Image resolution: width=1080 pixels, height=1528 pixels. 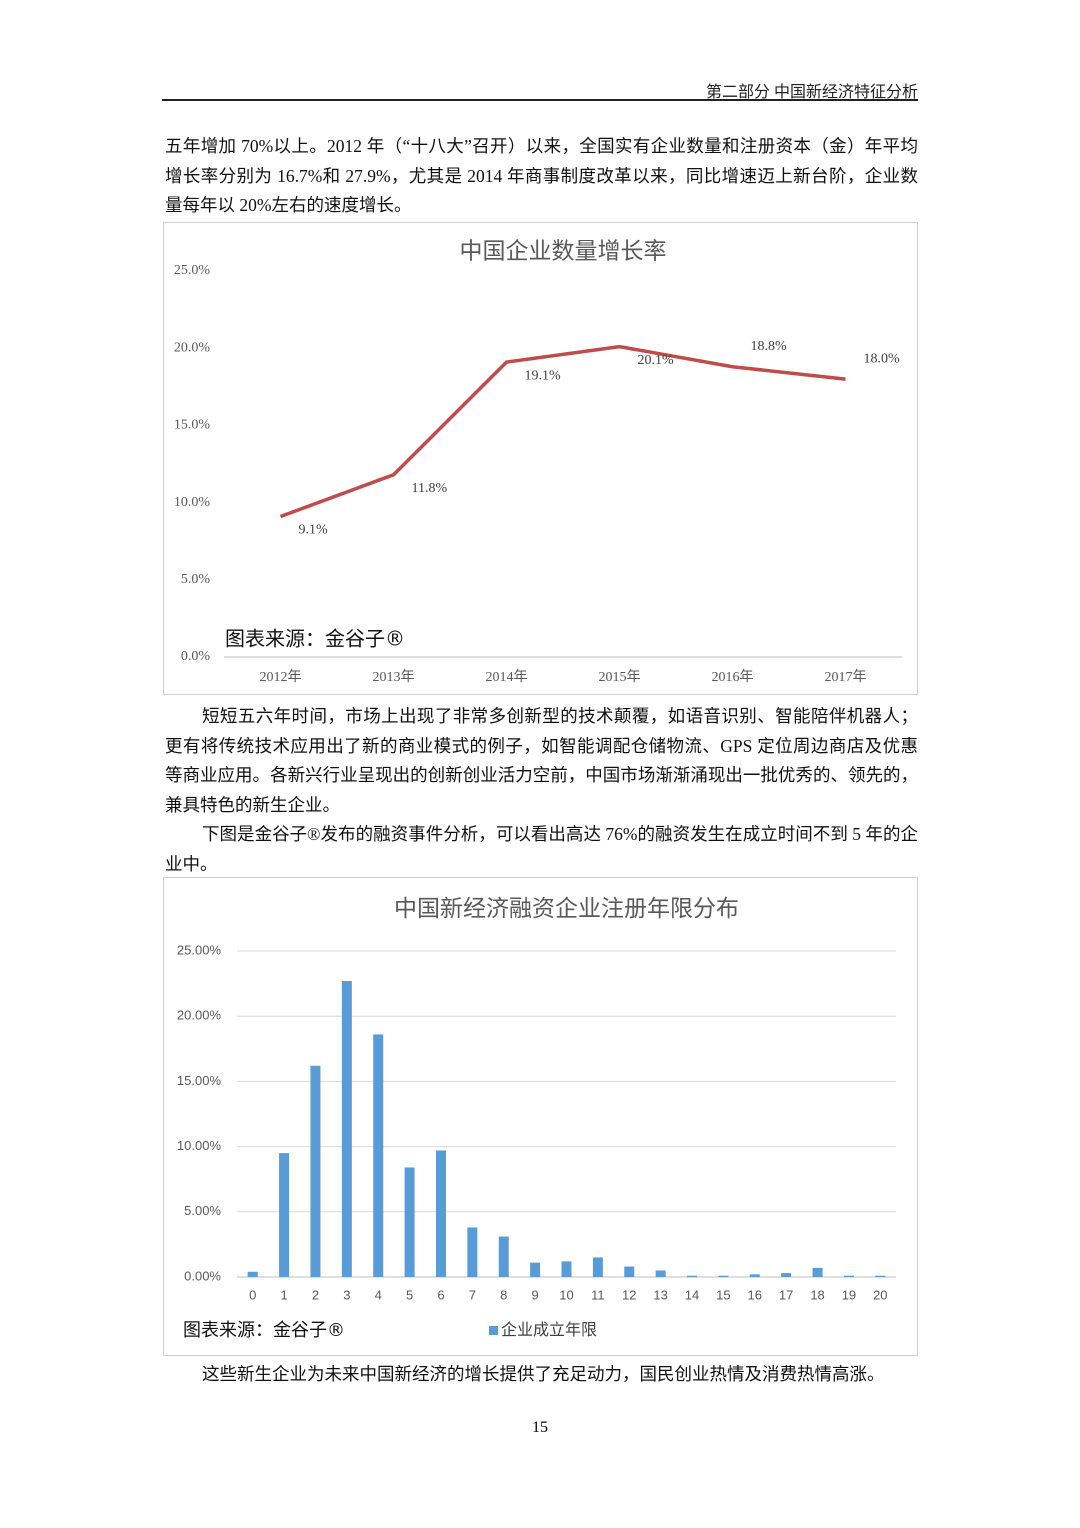 What do you see at coordinates (769, 346) in the screenshot?
I see `data-label: 18.8%` at bounding box center [769, 346].